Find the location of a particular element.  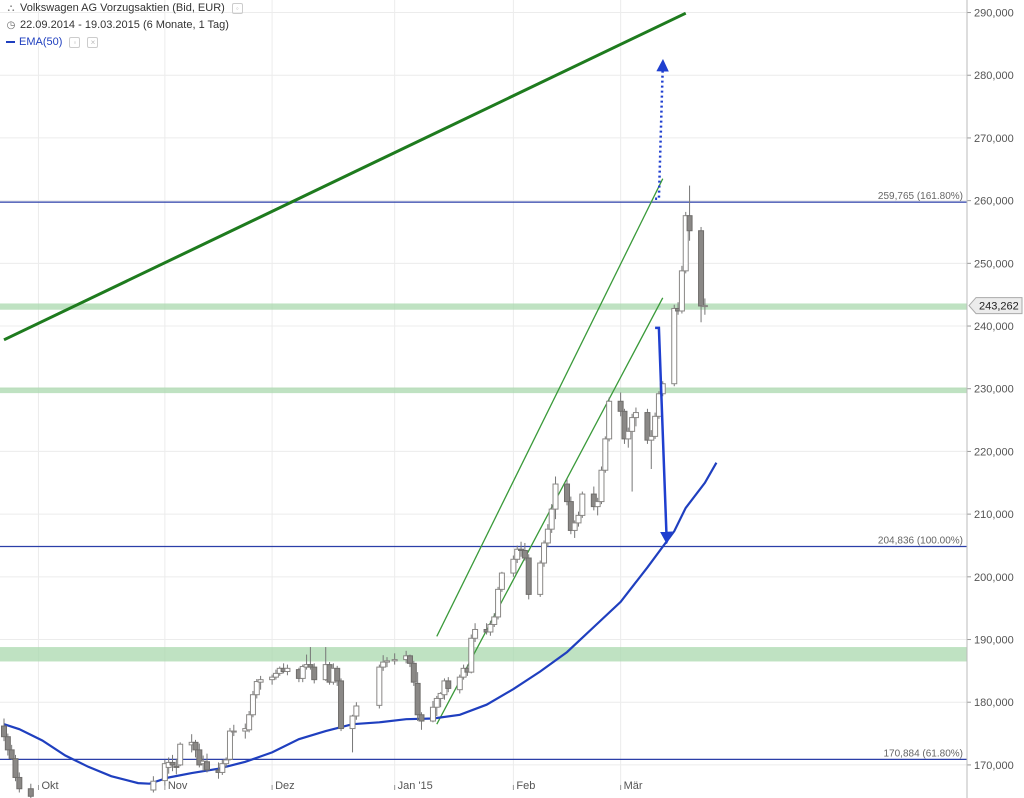

ema-legend-swatch is located at coordinates (10, 42).